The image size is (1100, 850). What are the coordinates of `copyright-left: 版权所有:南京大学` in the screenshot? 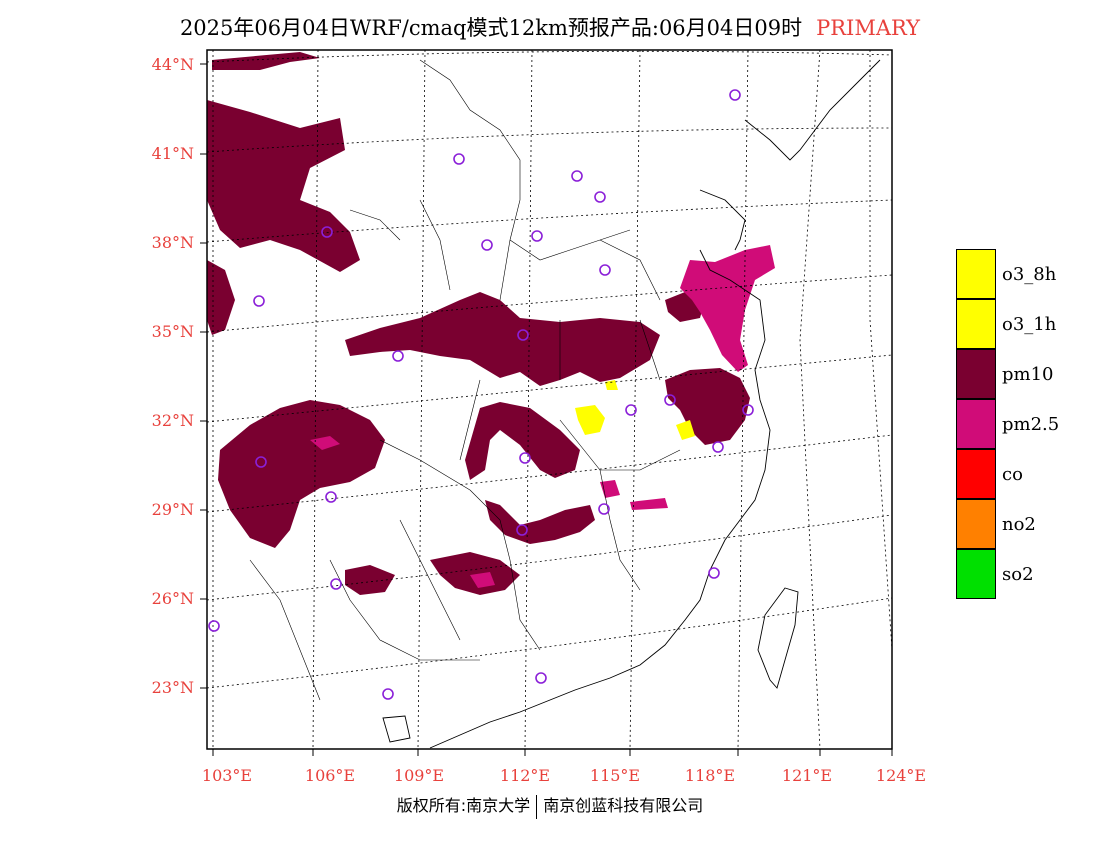 It's located at (463, 805).